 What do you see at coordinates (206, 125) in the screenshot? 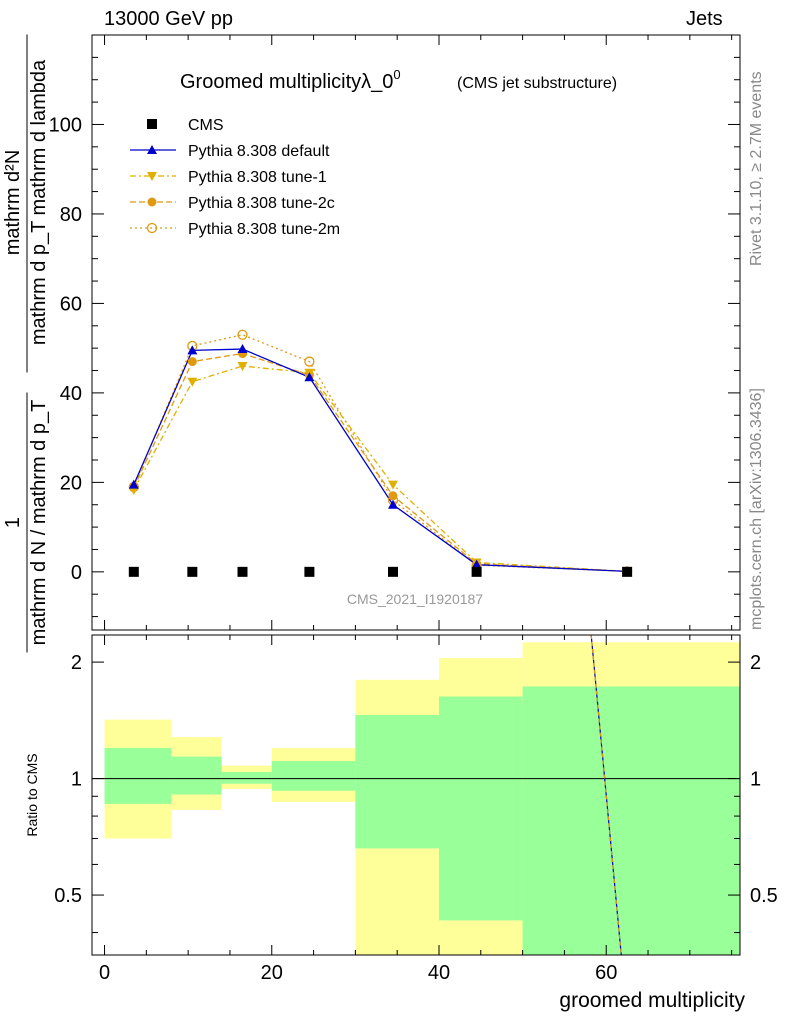
I see `legend-label: CMS` at bounding box center [206, 125].